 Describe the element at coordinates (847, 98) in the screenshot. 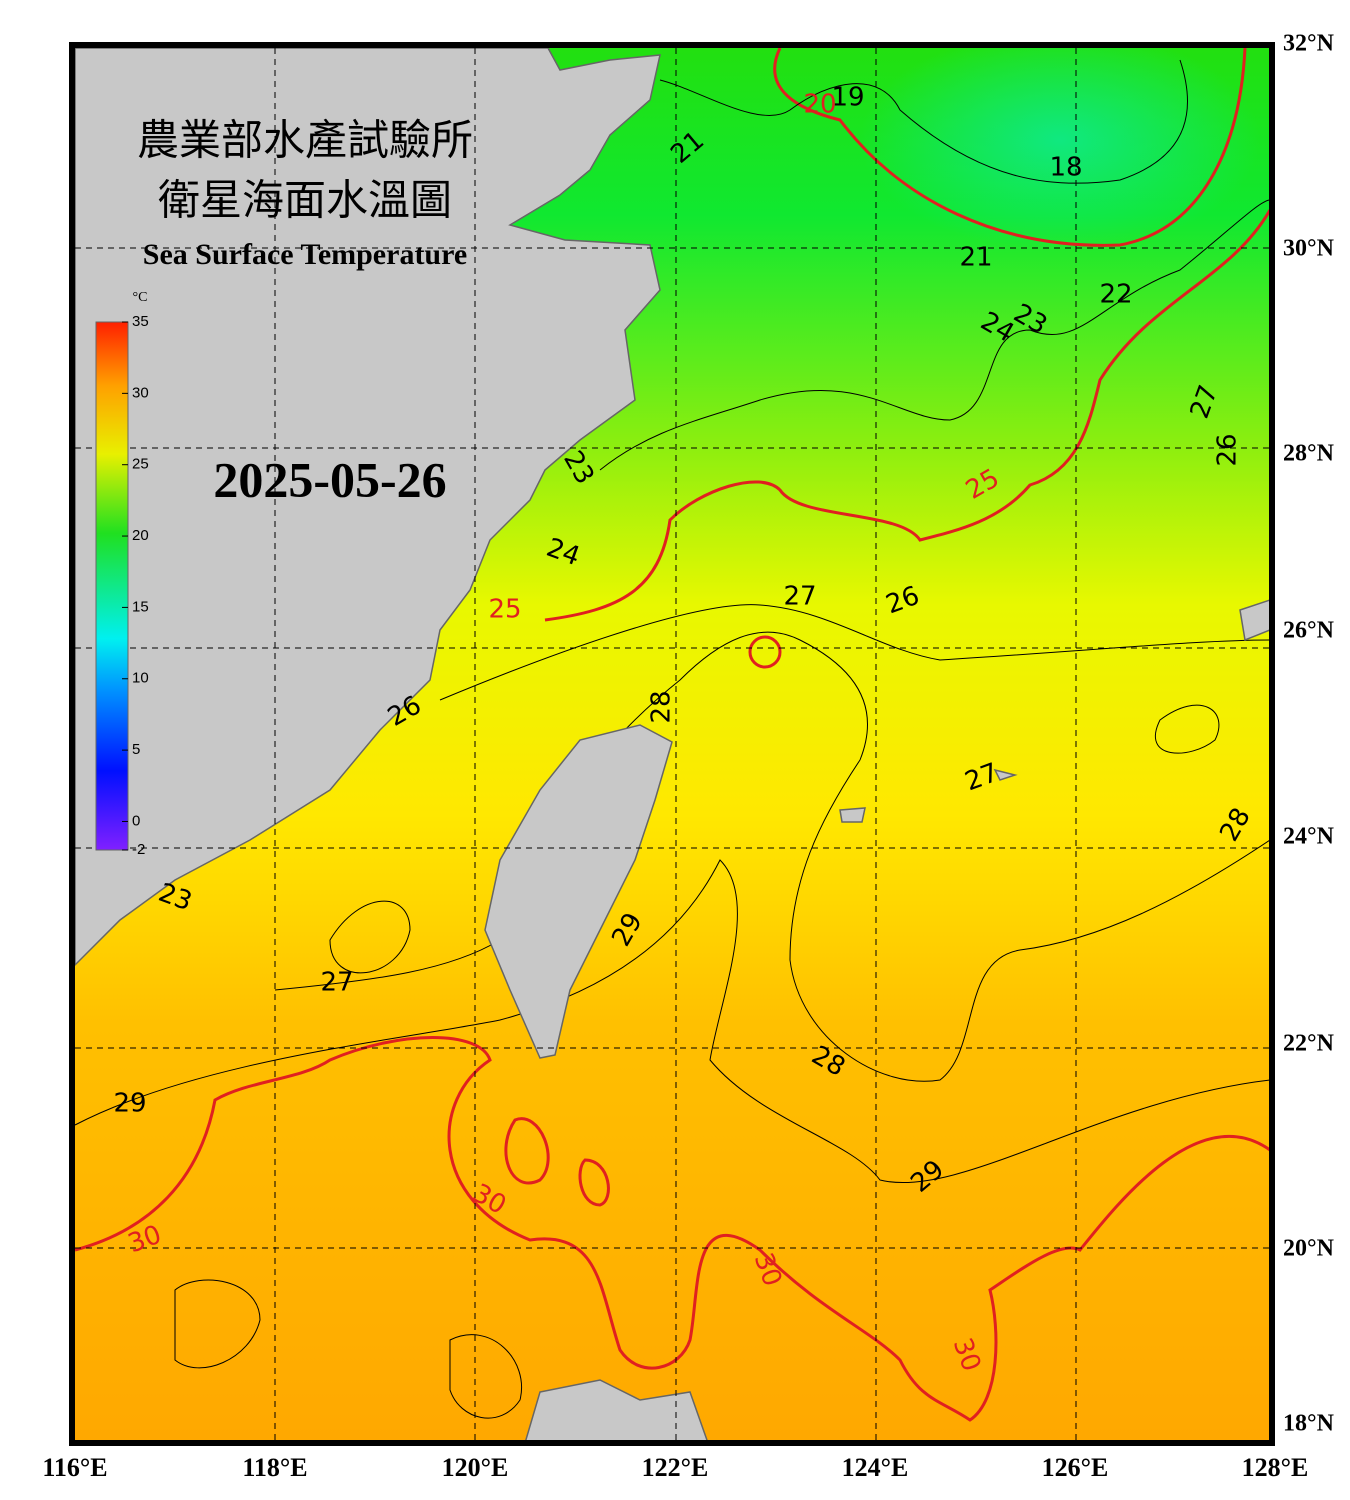

I see `contour-label: 19` at that location.